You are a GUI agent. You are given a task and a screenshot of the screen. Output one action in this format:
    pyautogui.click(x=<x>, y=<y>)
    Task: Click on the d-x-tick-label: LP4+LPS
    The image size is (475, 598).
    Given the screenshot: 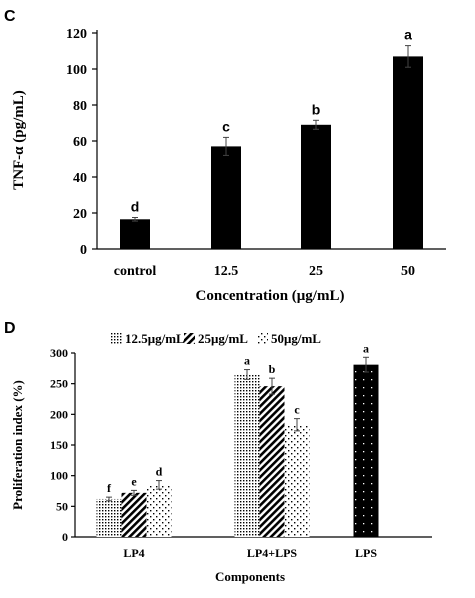 What is the action you would take?
    pyautogui.click(x=272, y=553)
    